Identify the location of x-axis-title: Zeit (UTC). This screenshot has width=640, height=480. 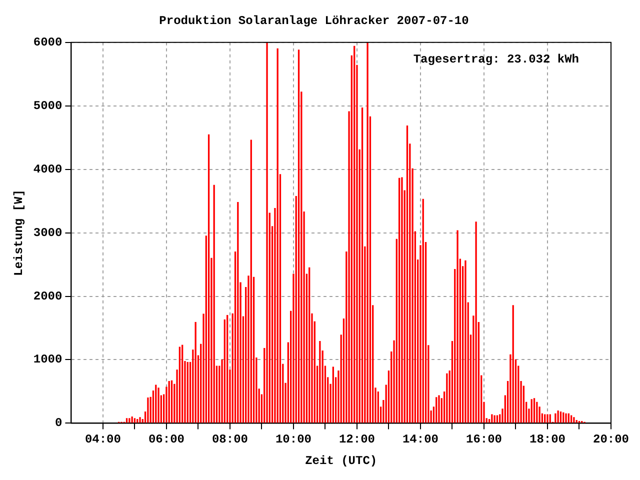
(341, 461).